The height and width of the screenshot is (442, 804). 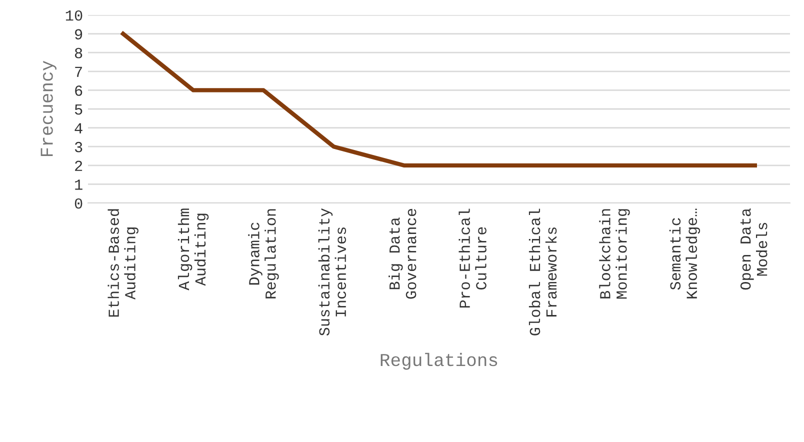 I want to click on y-tick-label: 8, so click(x=78, y=53).